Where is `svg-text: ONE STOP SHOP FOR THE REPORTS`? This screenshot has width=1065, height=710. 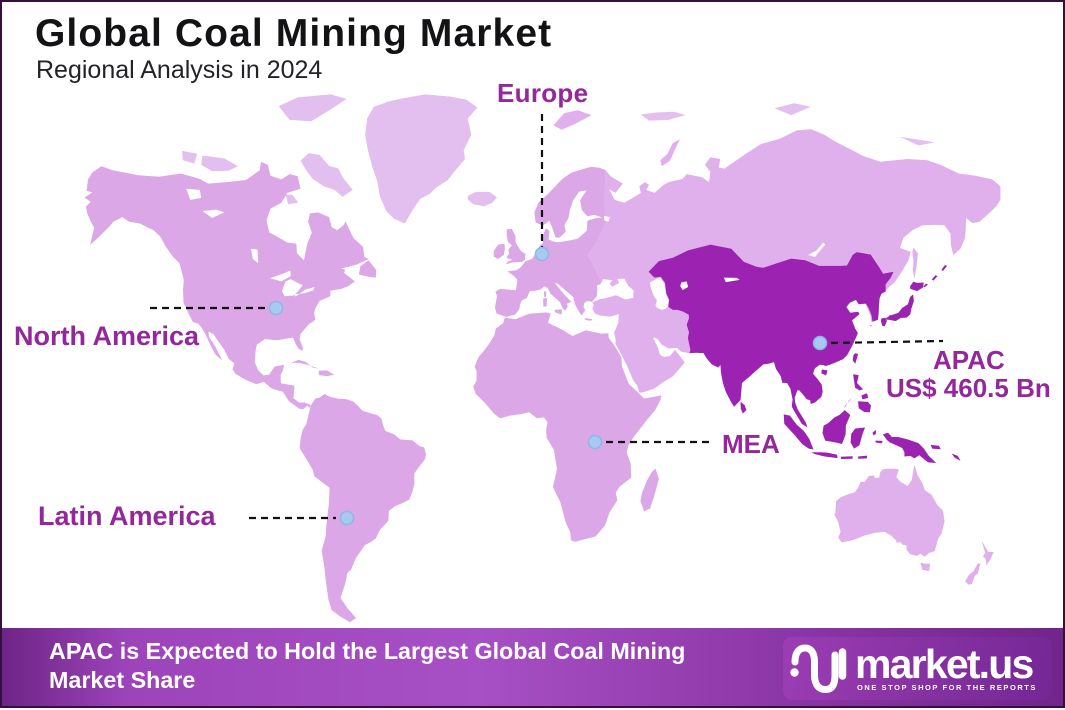 svg-text: ONE STOP SHOP FOR THE REPORTS is located at coordinates (947, 687).